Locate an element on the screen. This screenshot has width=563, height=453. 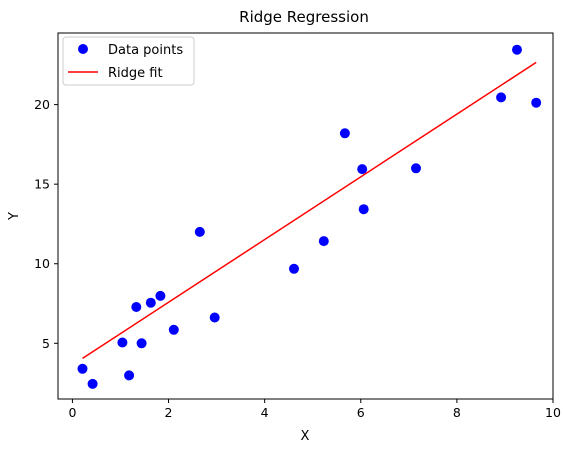
x-tick-label: 8 is located at coordinates (457, 412).